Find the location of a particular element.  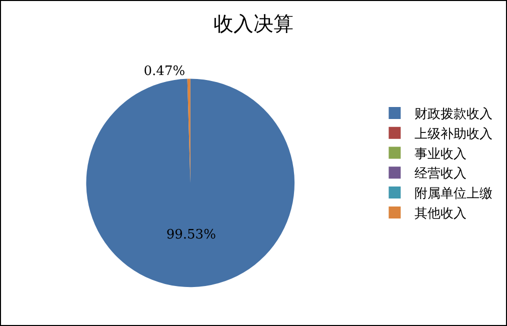

legend-label: 其他收入 is located at coordinates (440, 214).